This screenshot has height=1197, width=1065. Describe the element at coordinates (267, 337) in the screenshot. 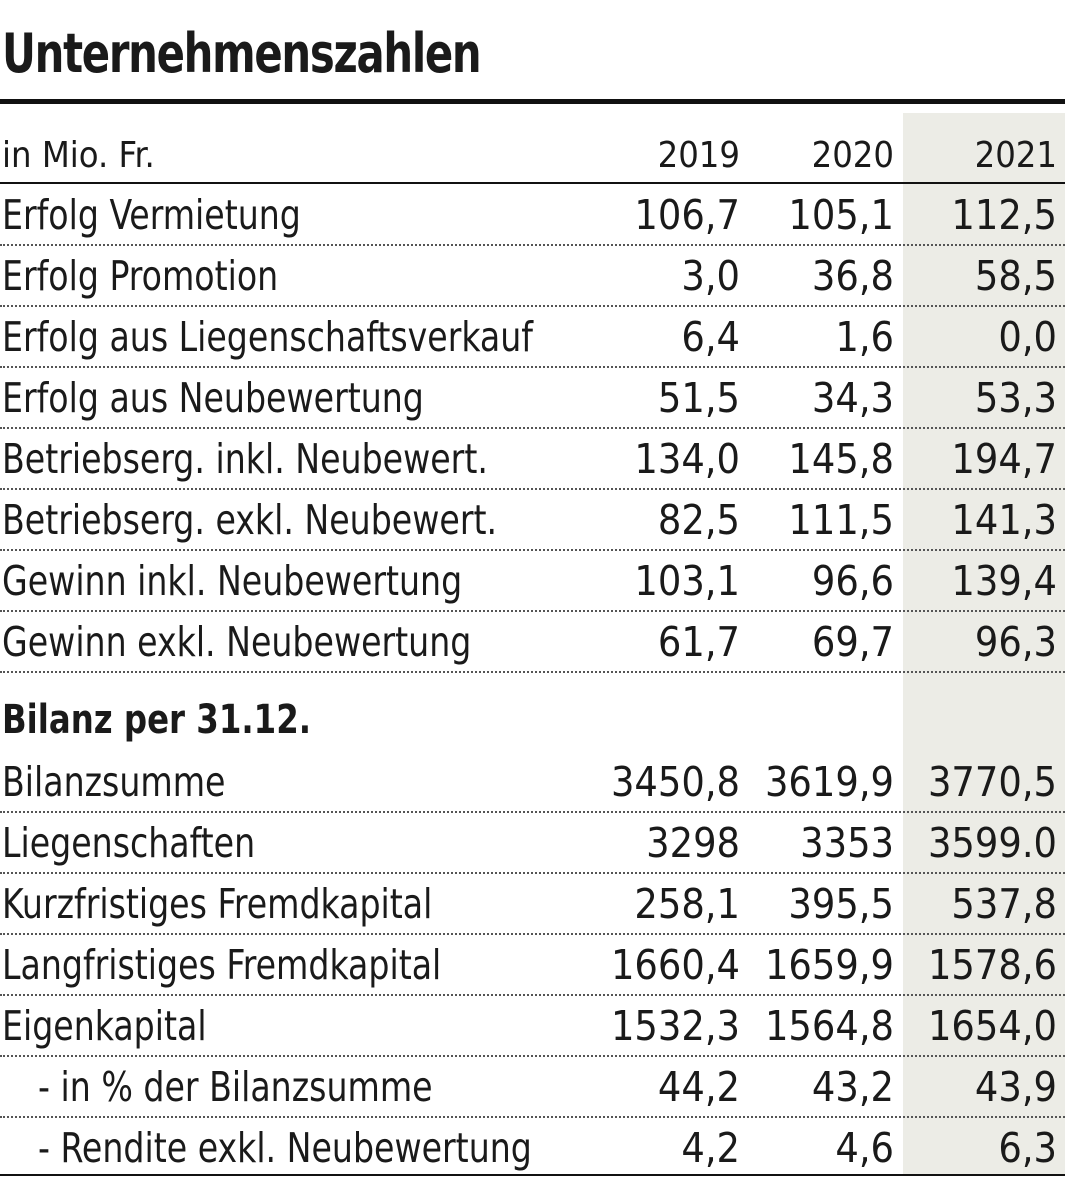

I see `row-label: Erfolg aus Liegenschaftsverkauf` at that location.